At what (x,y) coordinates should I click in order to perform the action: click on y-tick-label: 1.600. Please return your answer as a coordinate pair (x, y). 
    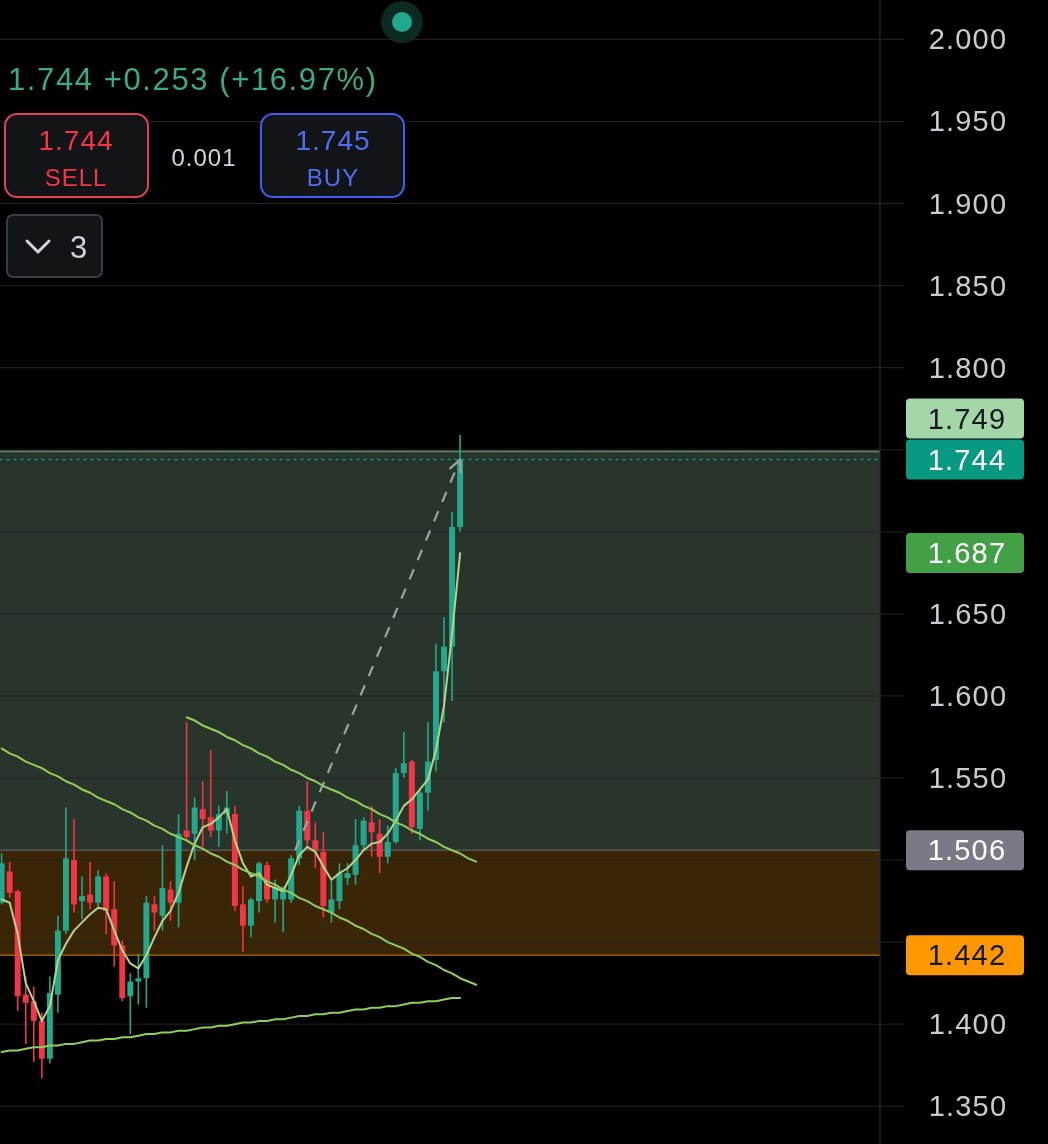
    Looking at the image, I should click on (968, 695).